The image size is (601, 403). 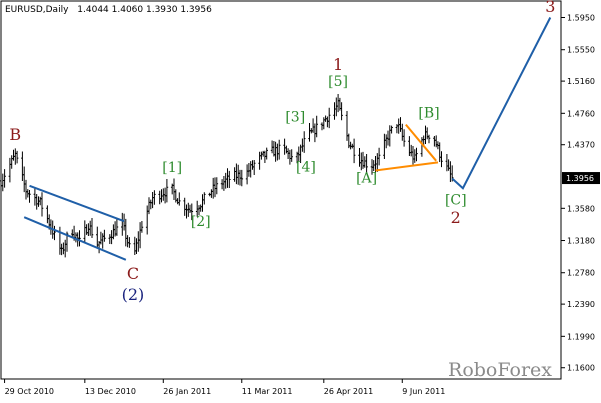 I want to click on date-tick-label: 13 Dec 2010, so click(x=110, y=391).